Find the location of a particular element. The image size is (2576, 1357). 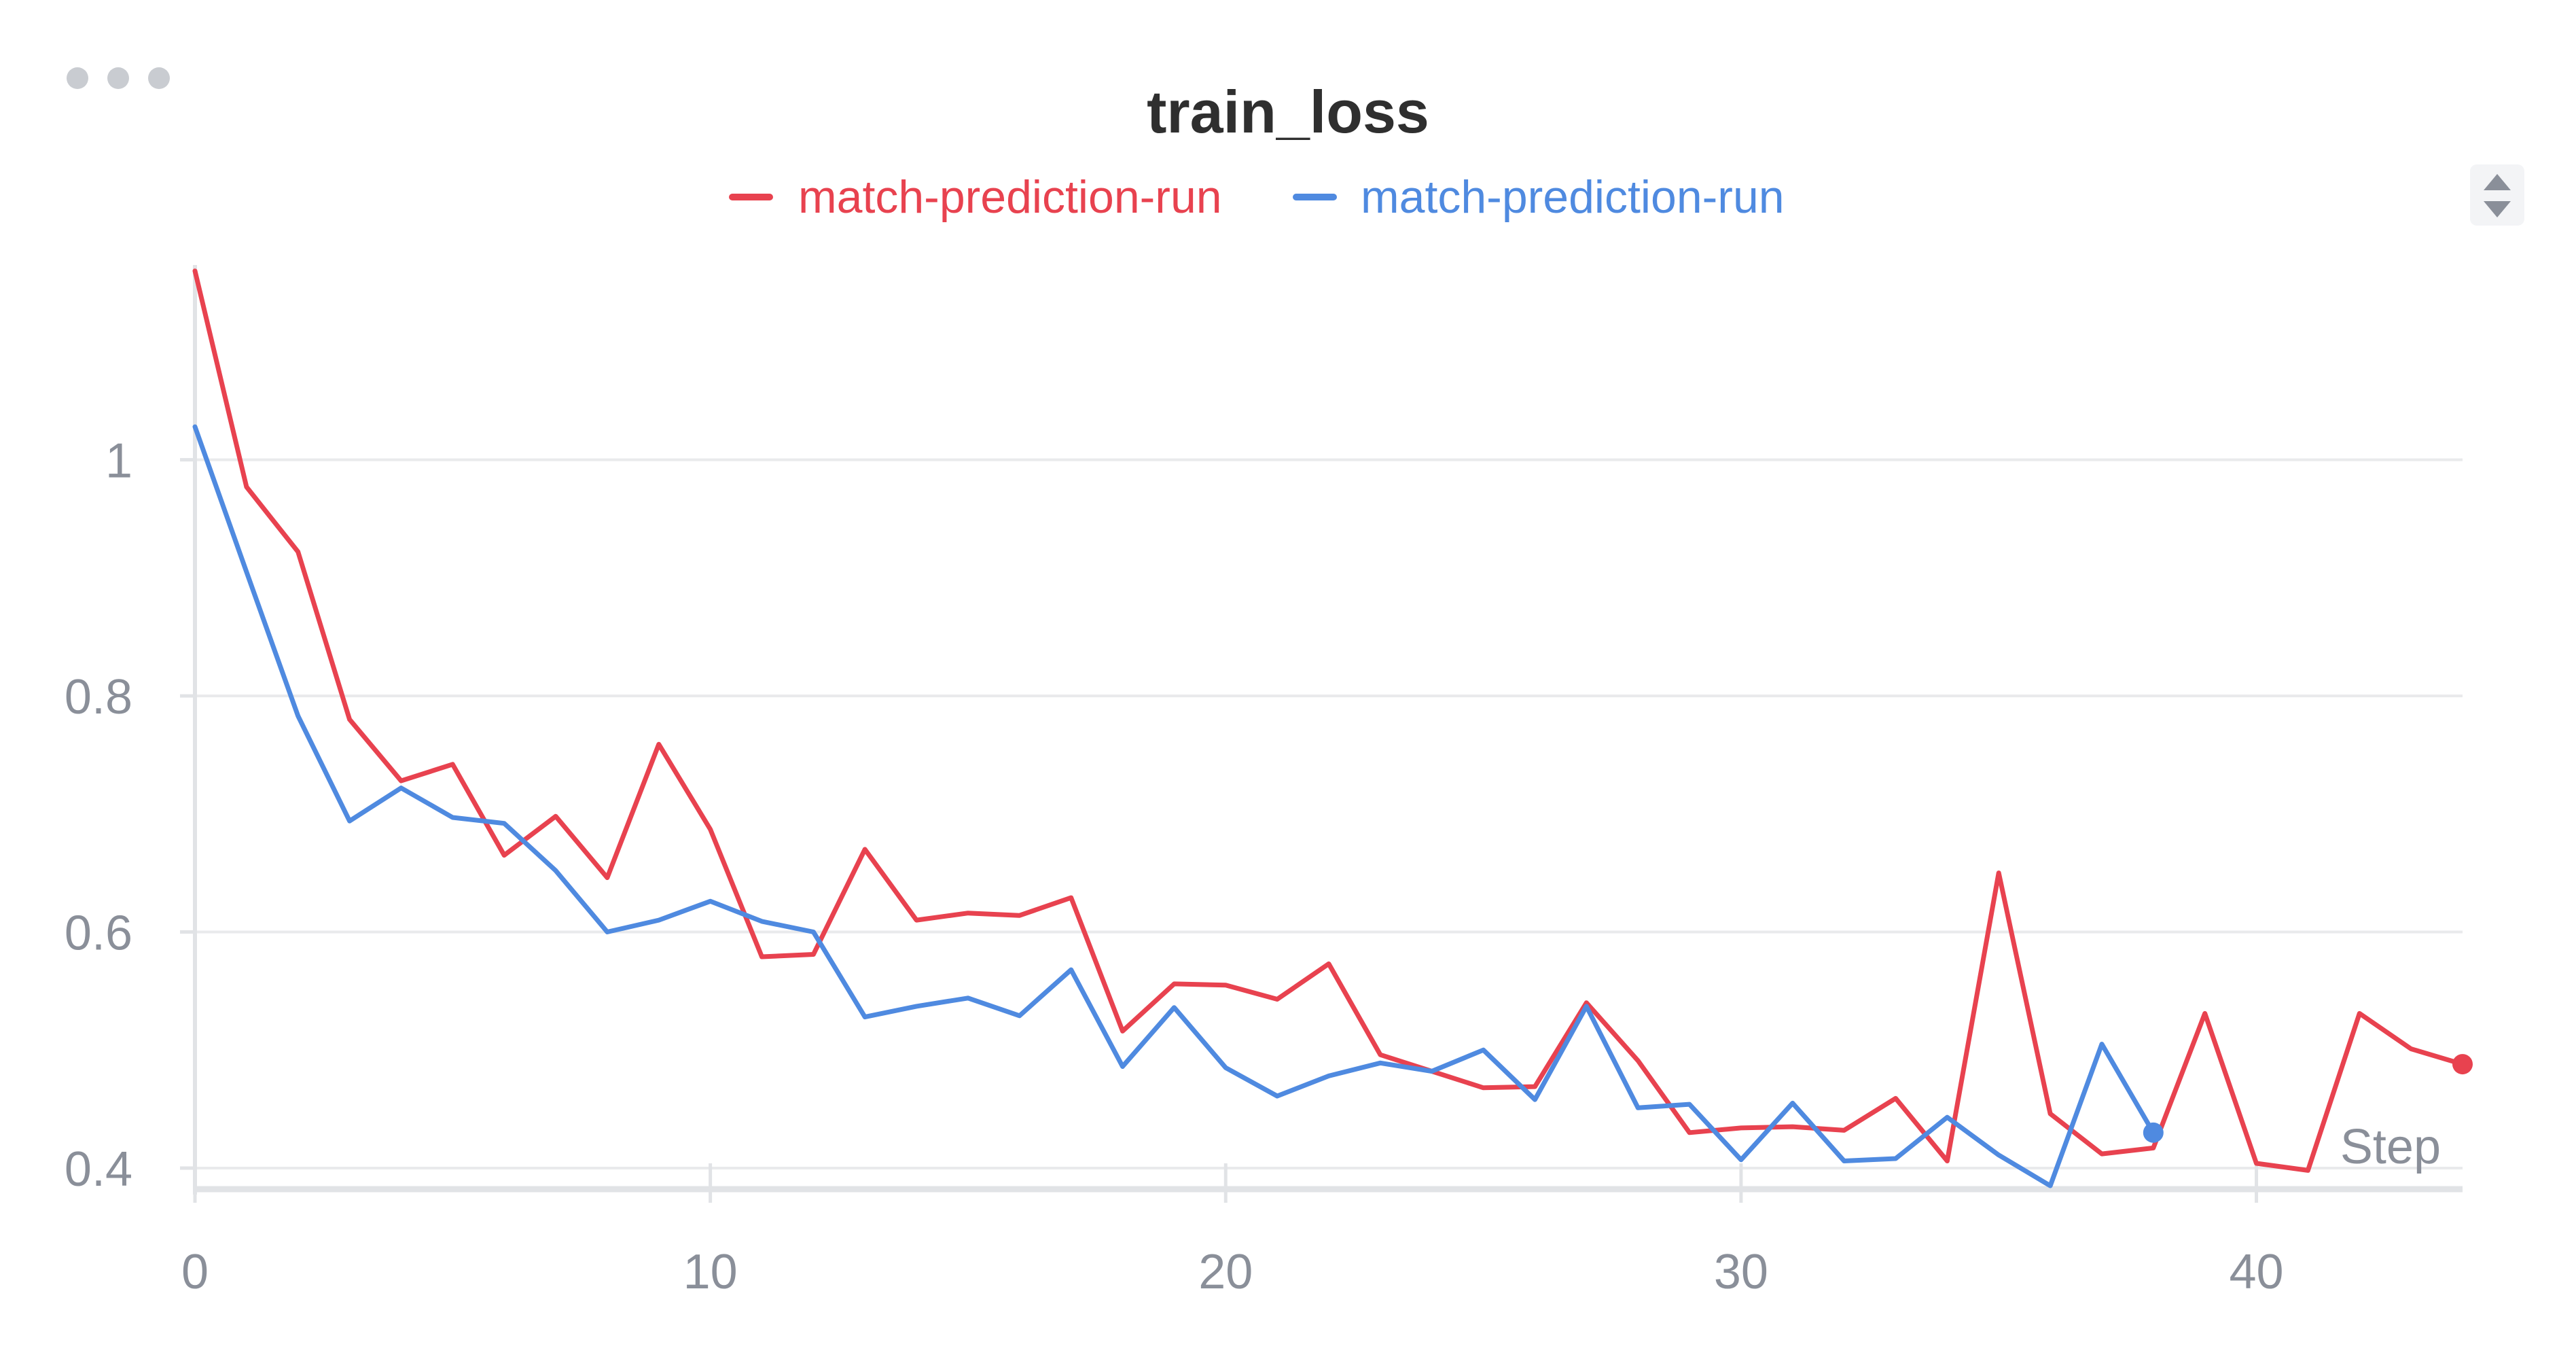

y-tick-label: 0.6 is located at coordinates (98, 933).